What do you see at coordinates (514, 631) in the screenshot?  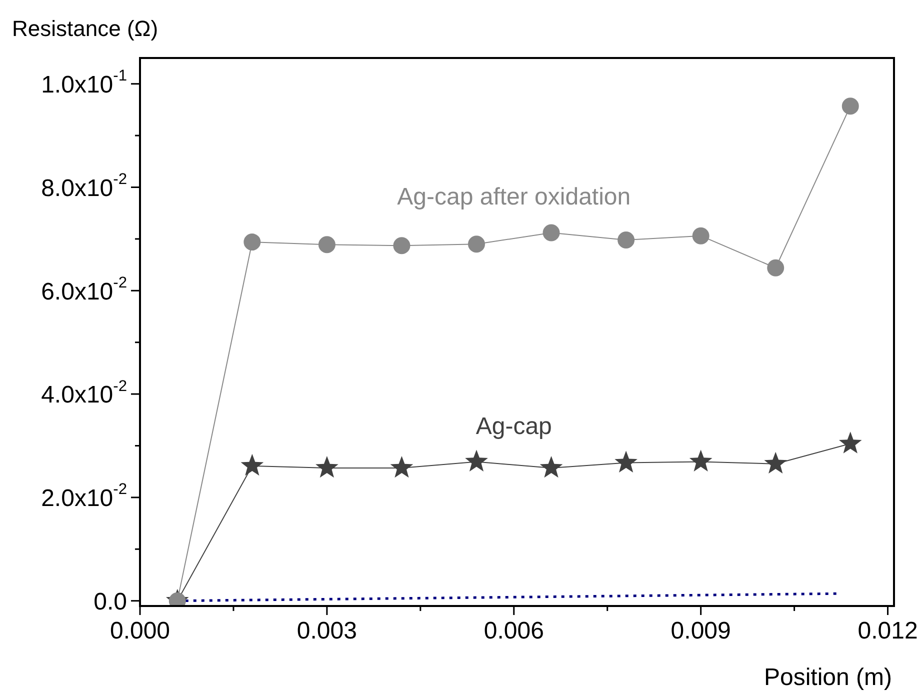 I see `x-tick-label: 0.006` at bounding box center [514, 631].